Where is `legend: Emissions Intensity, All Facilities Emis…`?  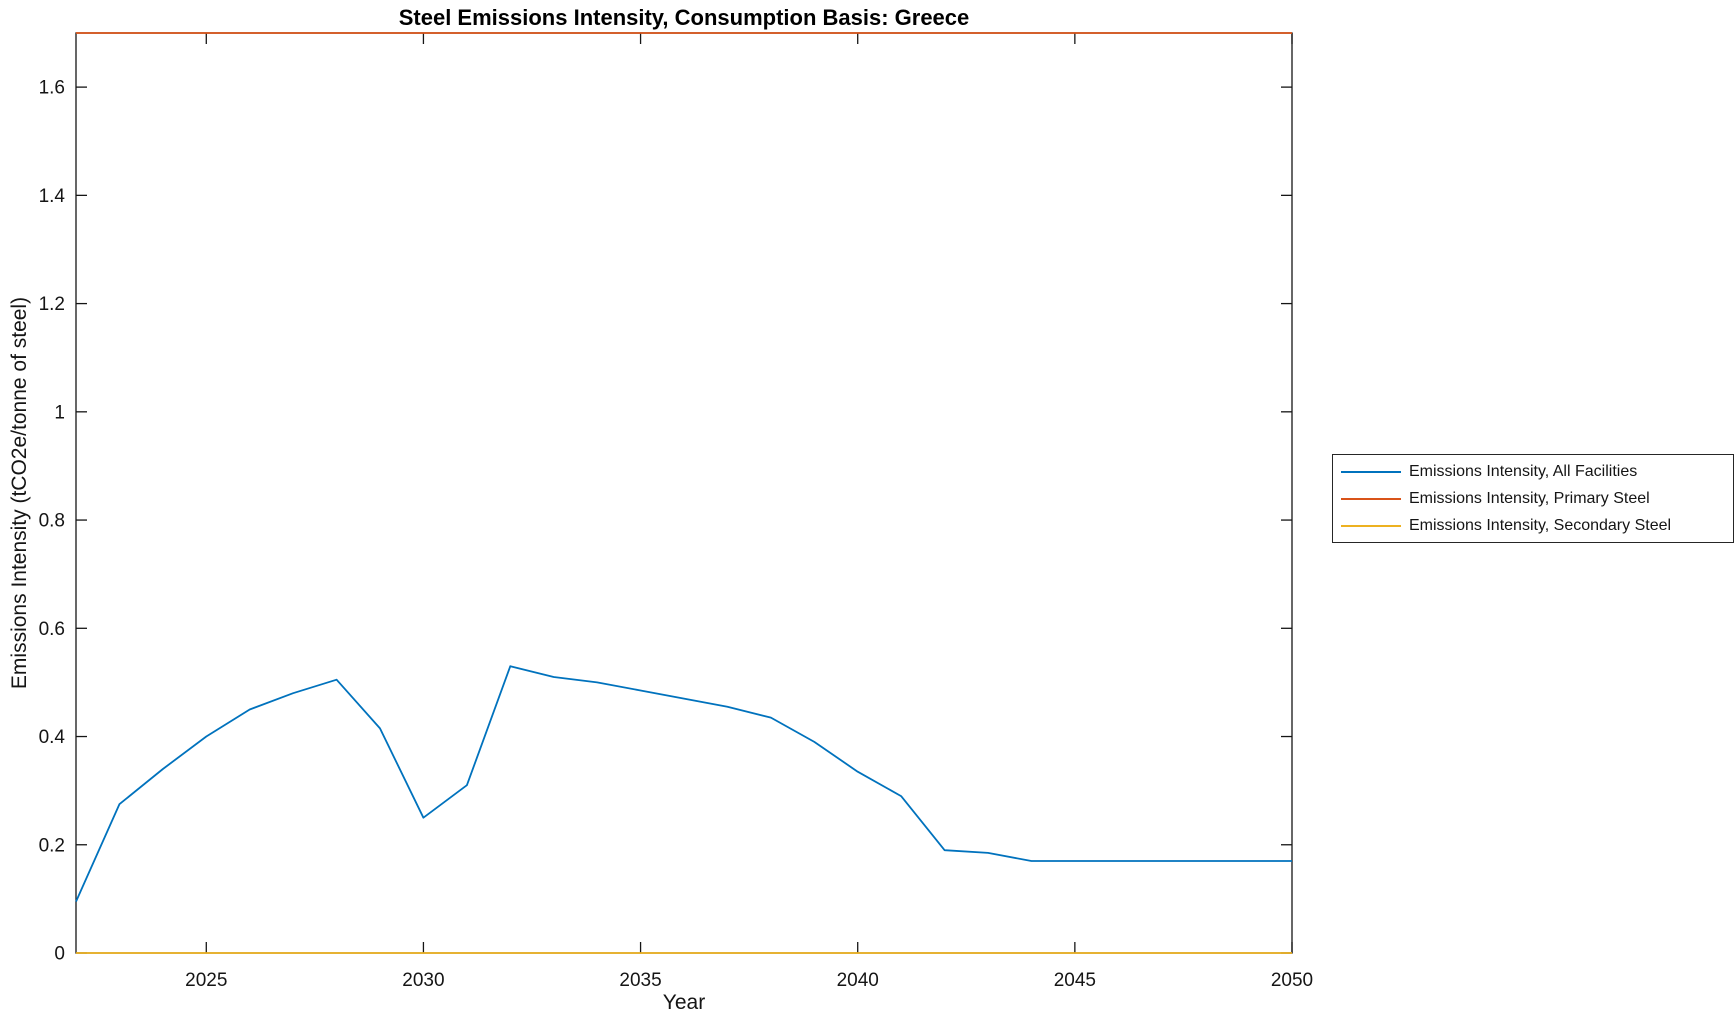
legend: Emissions Intensity, All Facilities Emis… is located at coordinates (1533, 498).